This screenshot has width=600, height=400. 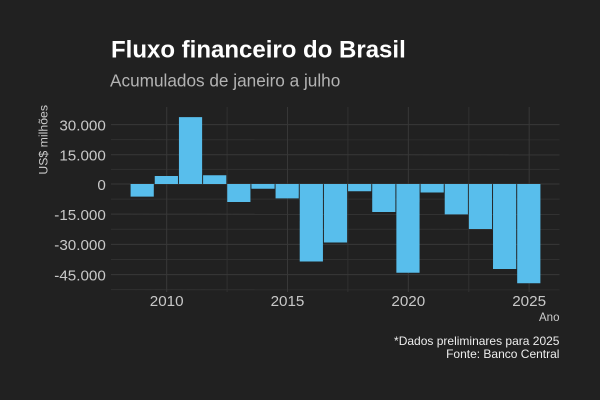 What do you see at coordinates (408, 301) in the screenshot?
I see `svg-text: 2020` at bounding box center [408, 301].